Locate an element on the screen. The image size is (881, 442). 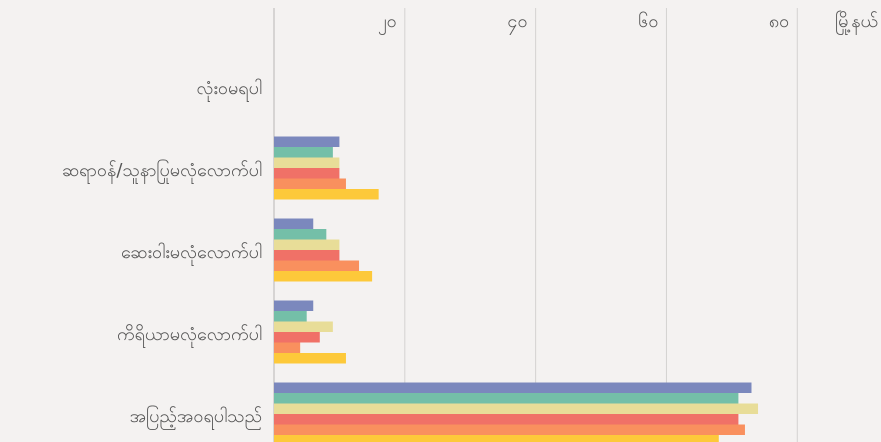
x-tick-label: ၈၀ is located at coordinates (779, 21).